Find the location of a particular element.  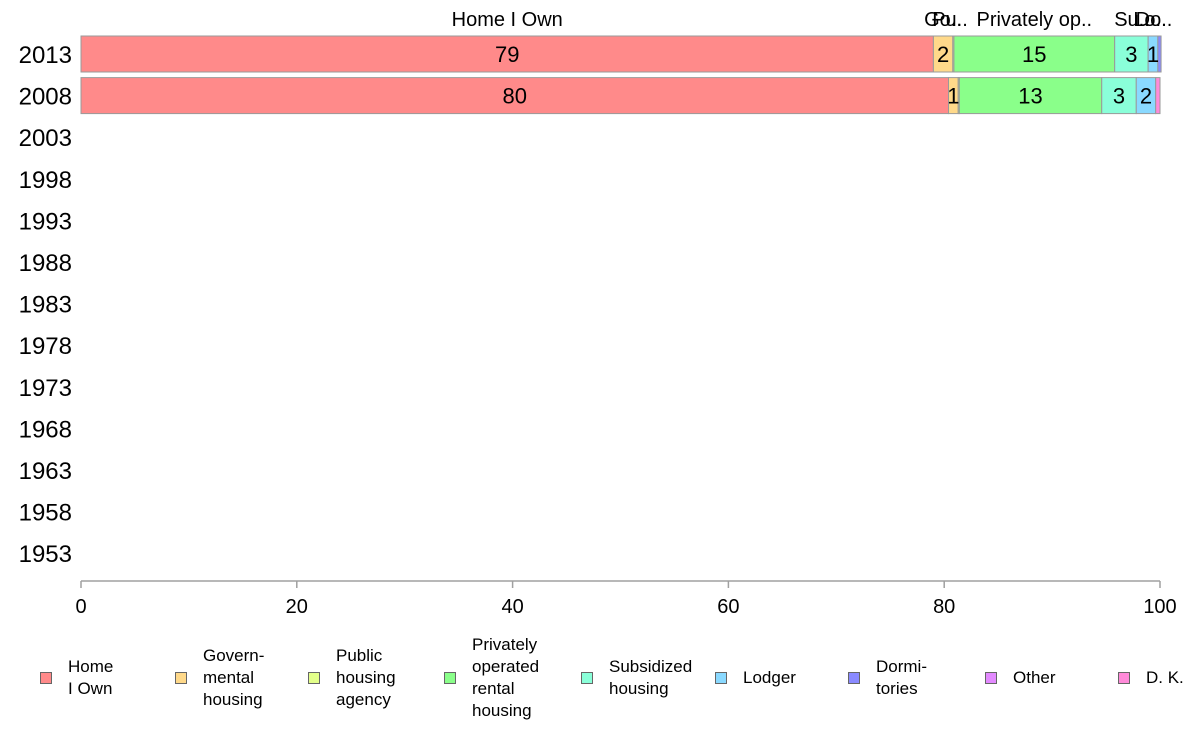

legend-item: Privately operated rental housing is located at coordinates (491, 678).